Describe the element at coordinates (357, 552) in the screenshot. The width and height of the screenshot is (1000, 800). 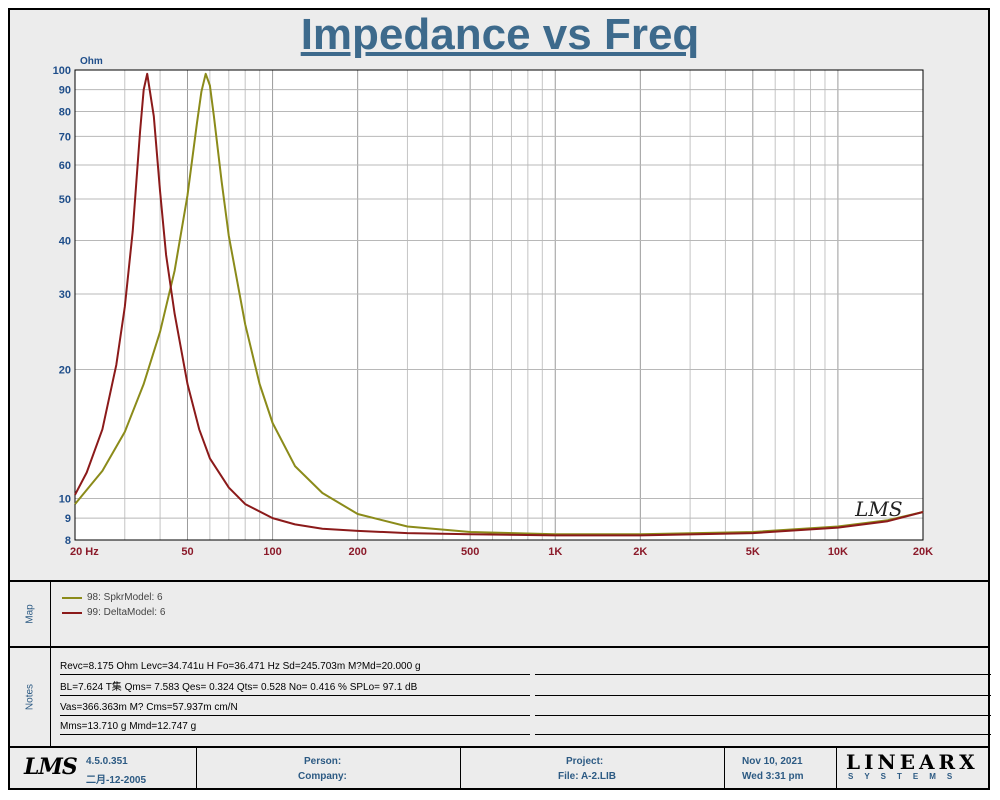
I see `x-tick-label: 200` at that location.